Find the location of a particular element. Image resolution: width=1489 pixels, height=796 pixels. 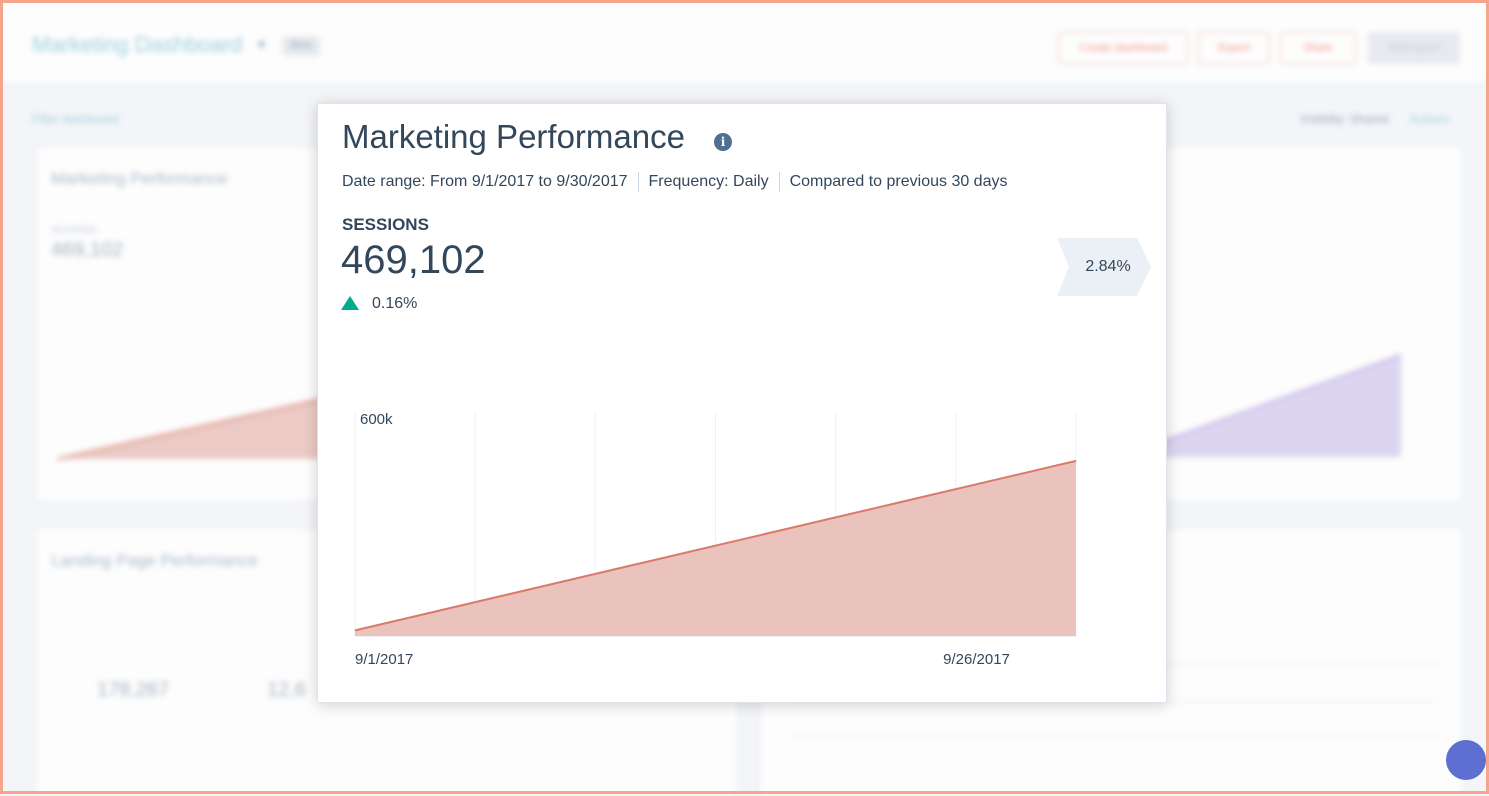

filter-dashboard-link: Filter dashboard is located at coordinates (75, 119).